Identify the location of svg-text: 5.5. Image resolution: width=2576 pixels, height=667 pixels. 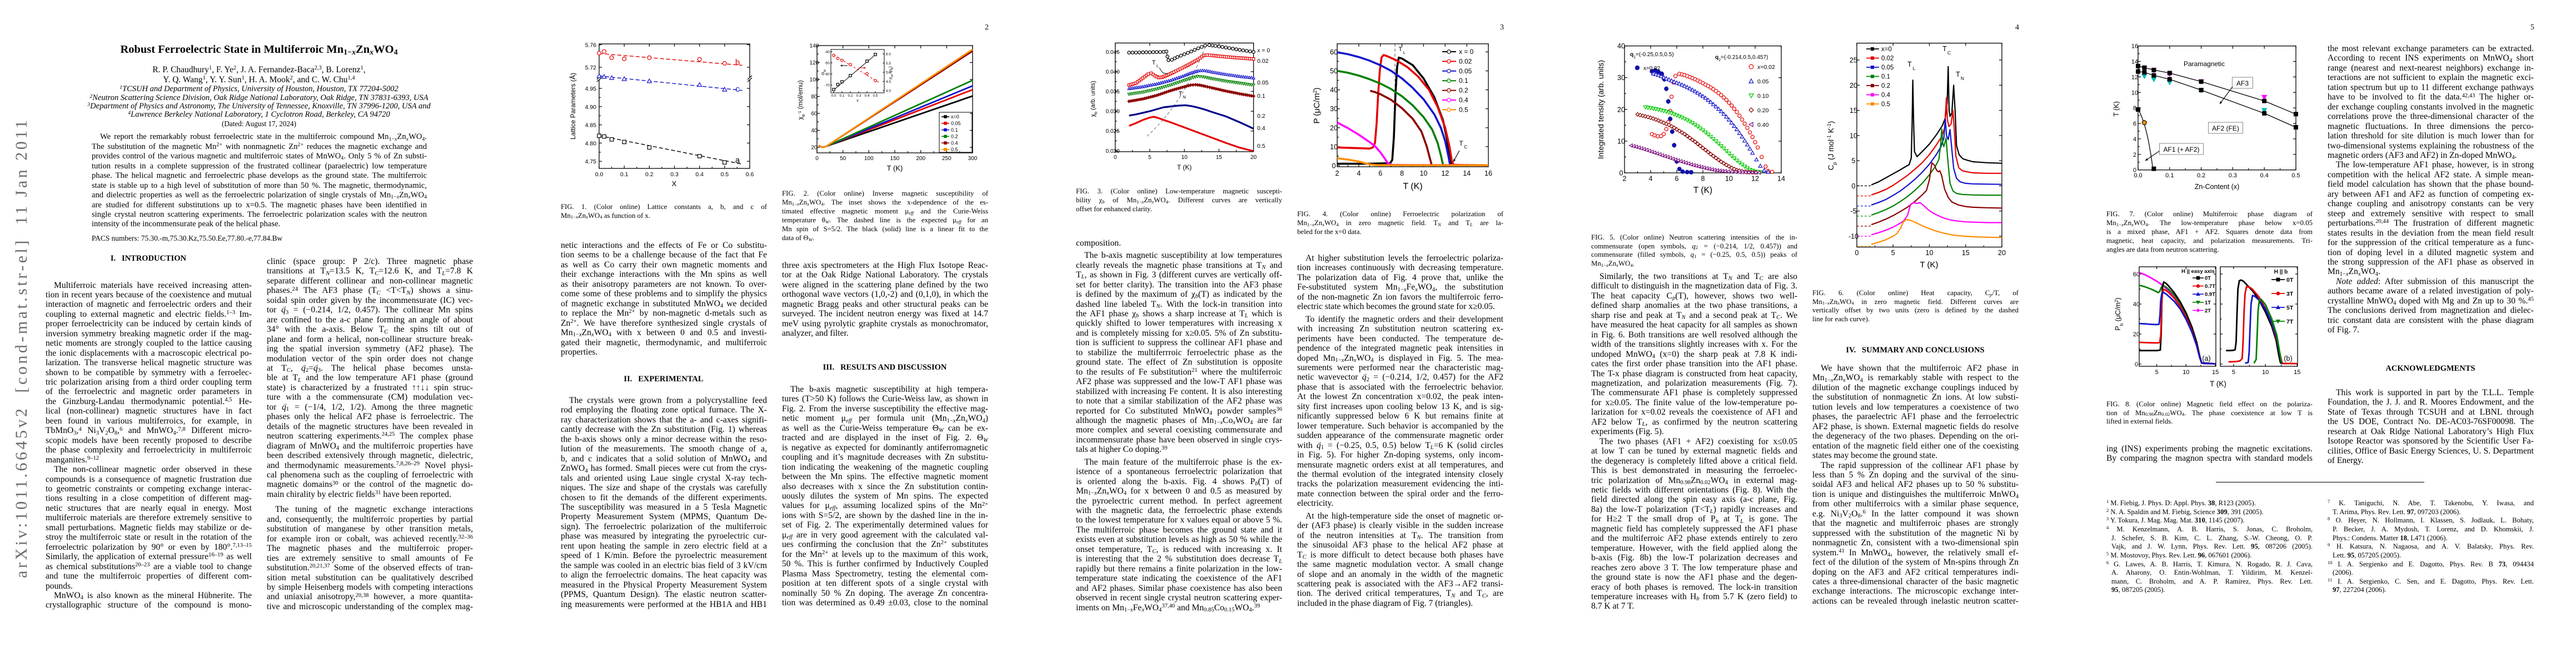
(888, 64).